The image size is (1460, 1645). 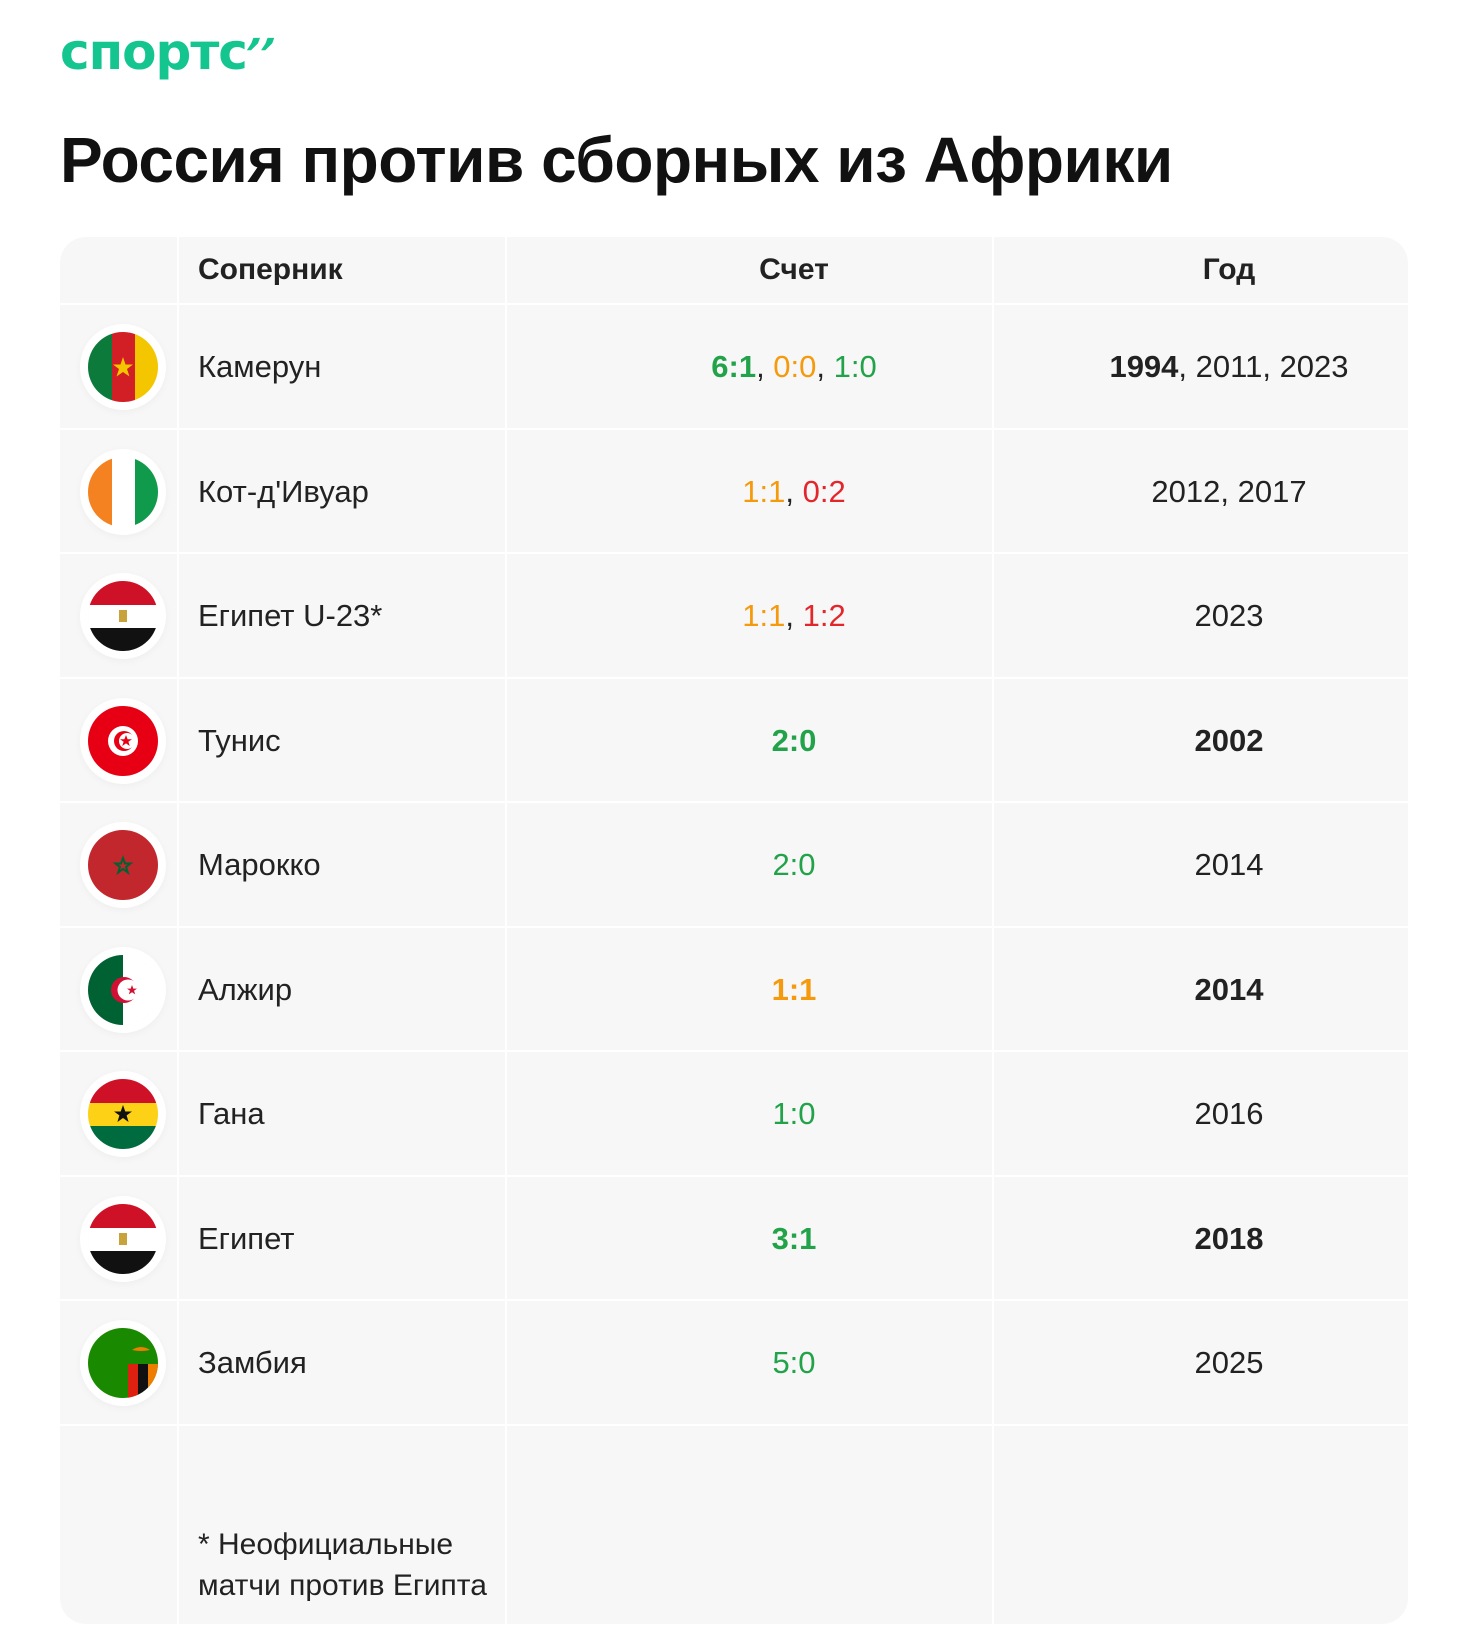 What do you see at coordinates (824, 616) in the screenshot?
I see `score-value: 1:2` at bounding box center [824, 616].